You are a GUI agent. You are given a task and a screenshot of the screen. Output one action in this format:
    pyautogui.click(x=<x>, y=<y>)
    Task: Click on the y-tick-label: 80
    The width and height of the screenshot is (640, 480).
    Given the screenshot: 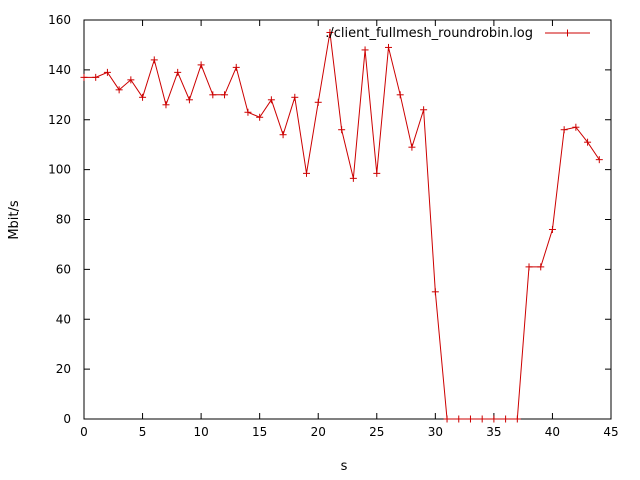 What is the action you would take?
    pyautogui.click(x=63, y=220)
    